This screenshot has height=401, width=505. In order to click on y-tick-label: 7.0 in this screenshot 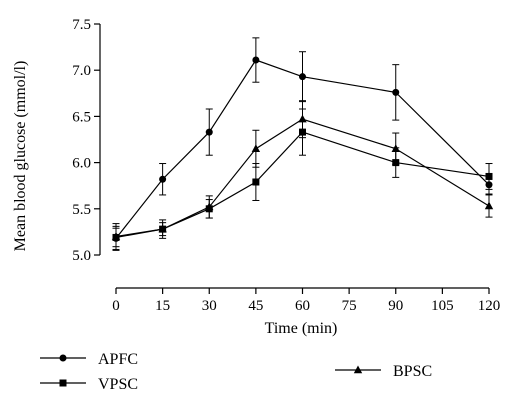, I will do `click(81, 71)`.